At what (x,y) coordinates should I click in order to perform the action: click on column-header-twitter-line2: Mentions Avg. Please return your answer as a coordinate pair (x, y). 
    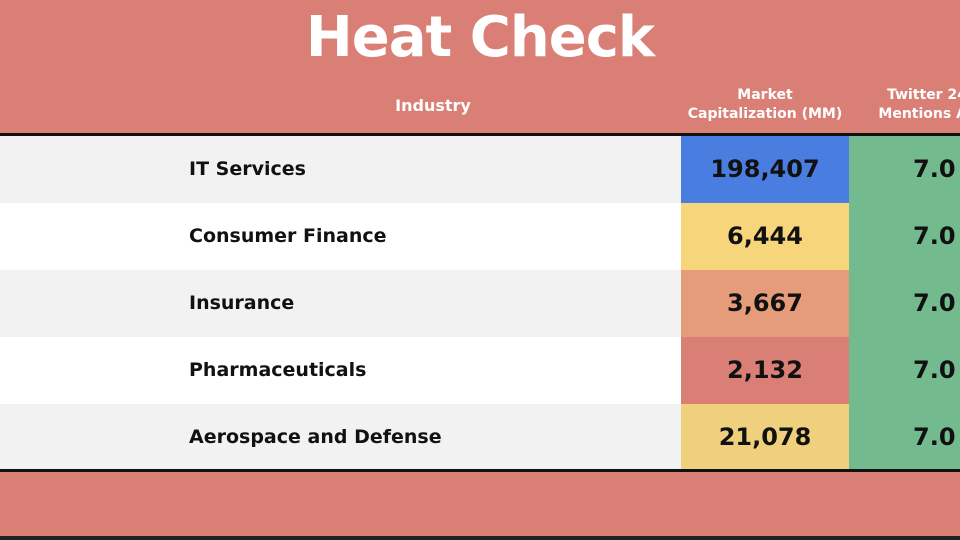
    Looking at the image, I should click on (919, 114).